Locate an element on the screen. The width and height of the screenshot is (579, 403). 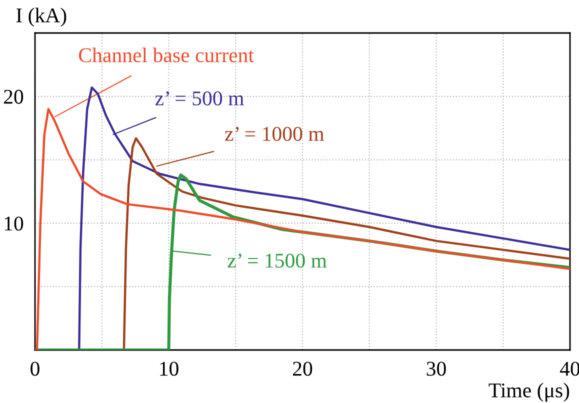
x-tick-label: 20 is located at coordinates (302, 369).